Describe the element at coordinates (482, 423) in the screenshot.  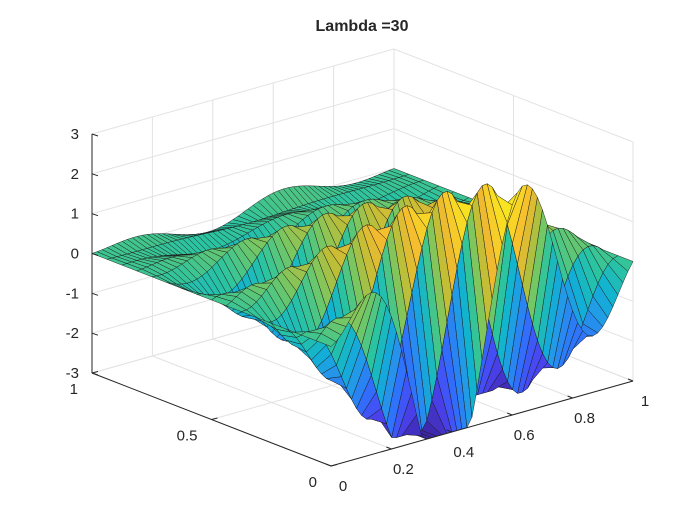
I see `x-axis-line` at that location.